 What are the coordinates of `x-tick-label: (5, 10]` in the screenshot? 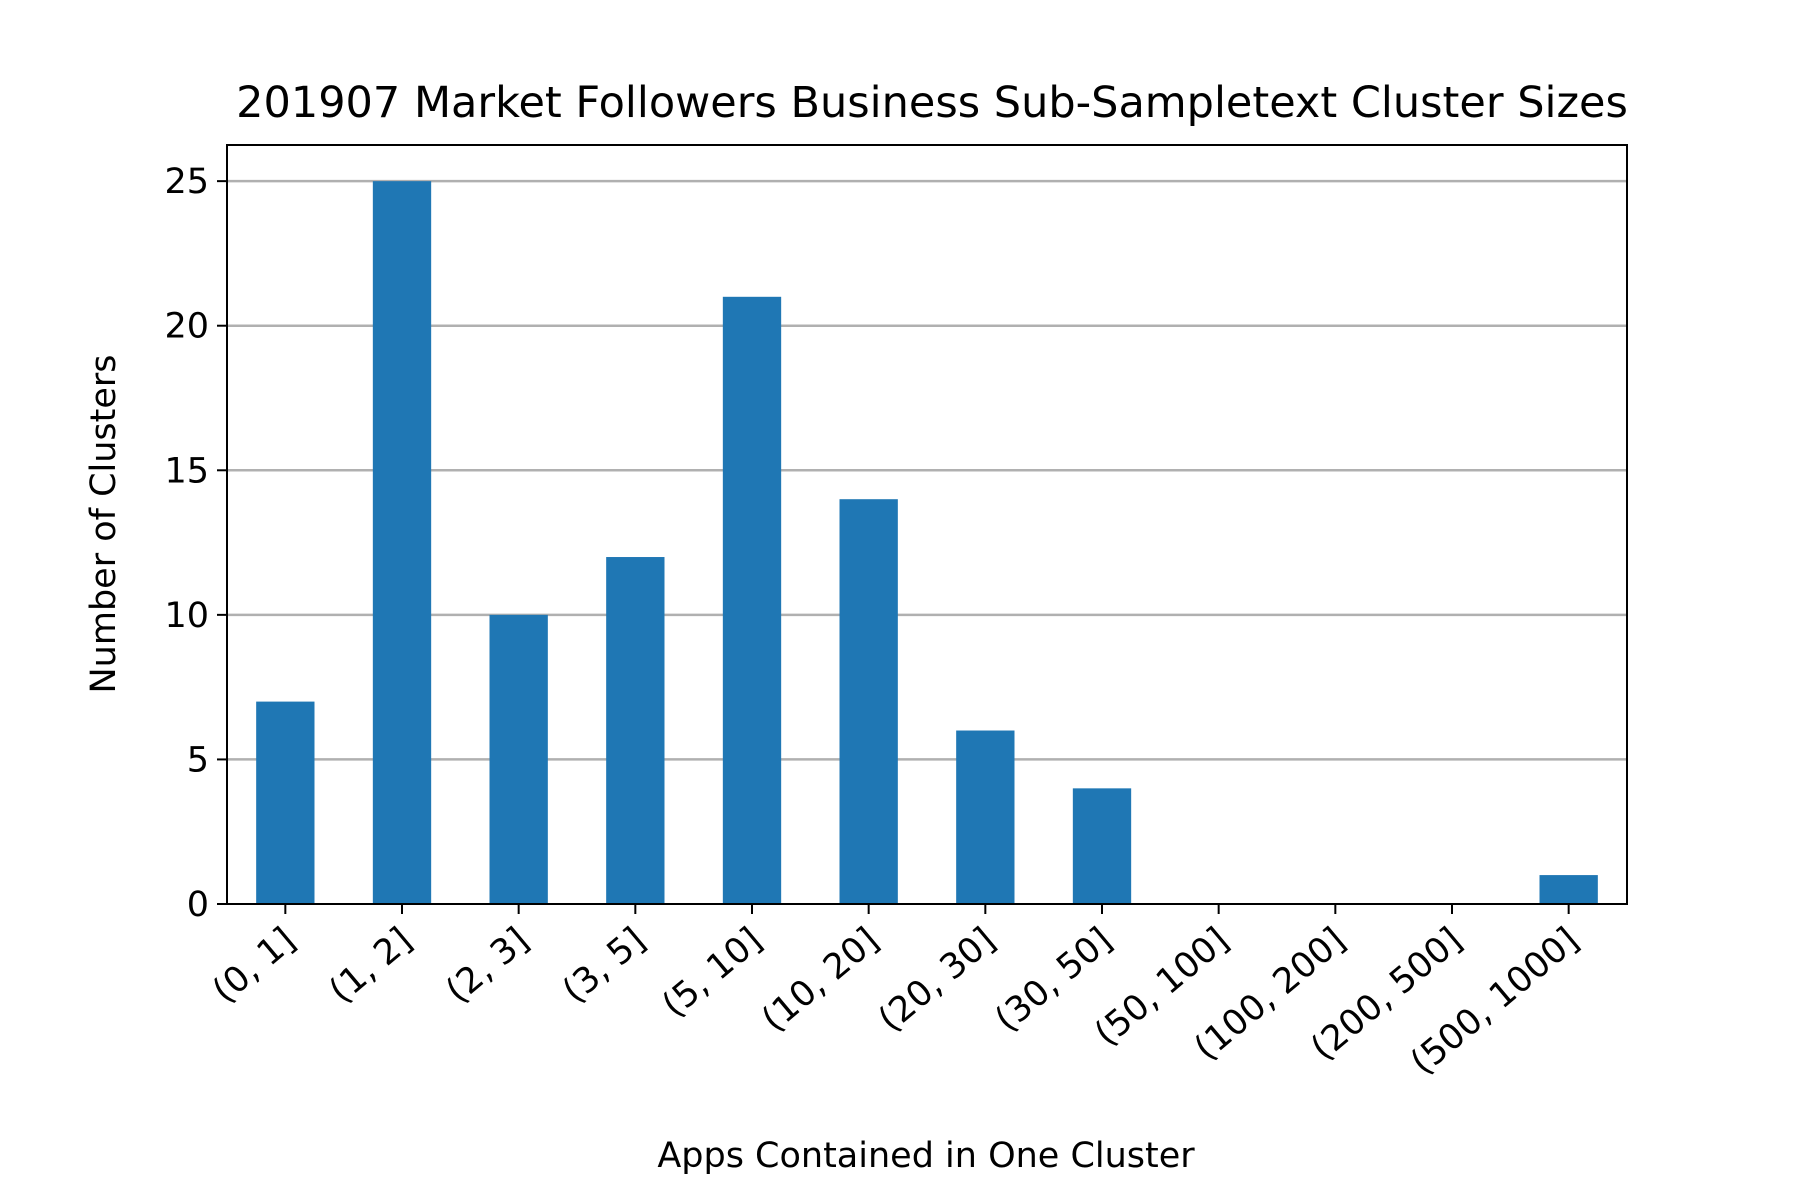 It's located at (712, 972).